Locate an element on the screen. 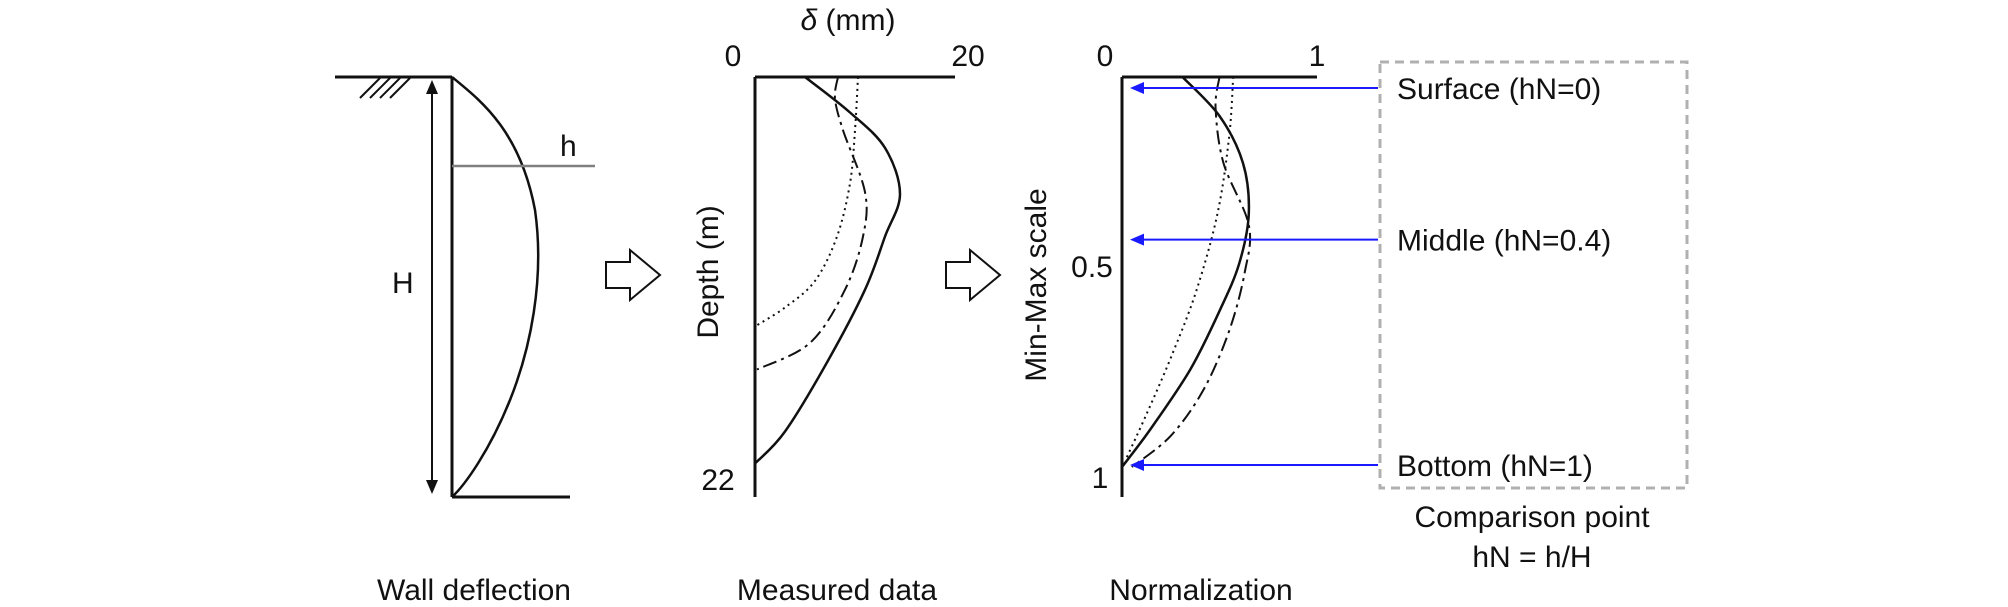 This screenshot has height=607, width=2008. comparison-point-label: Middle (hN=0.4) is located at coordinates (1504, 241).